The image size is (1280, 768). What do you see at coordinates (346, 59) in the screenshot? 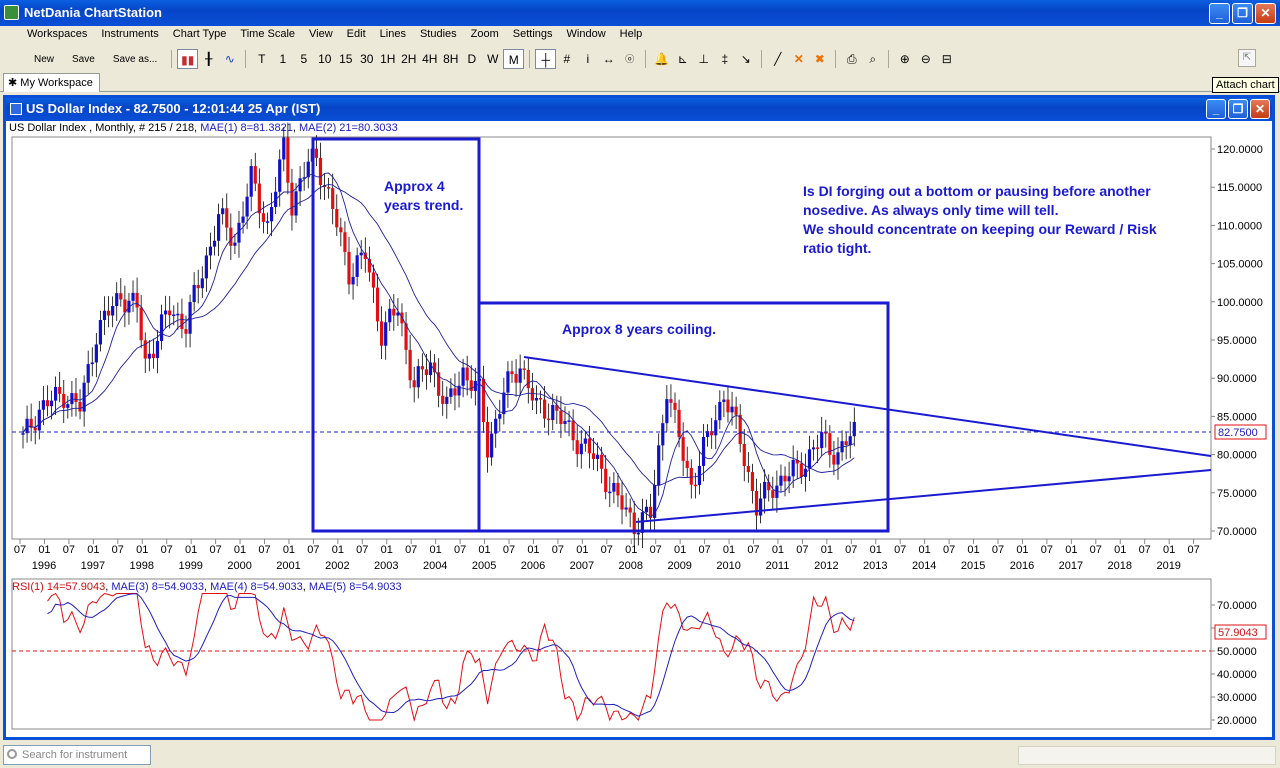
I see `timeframe-15-button: 15` at bounding box center [346, 59].